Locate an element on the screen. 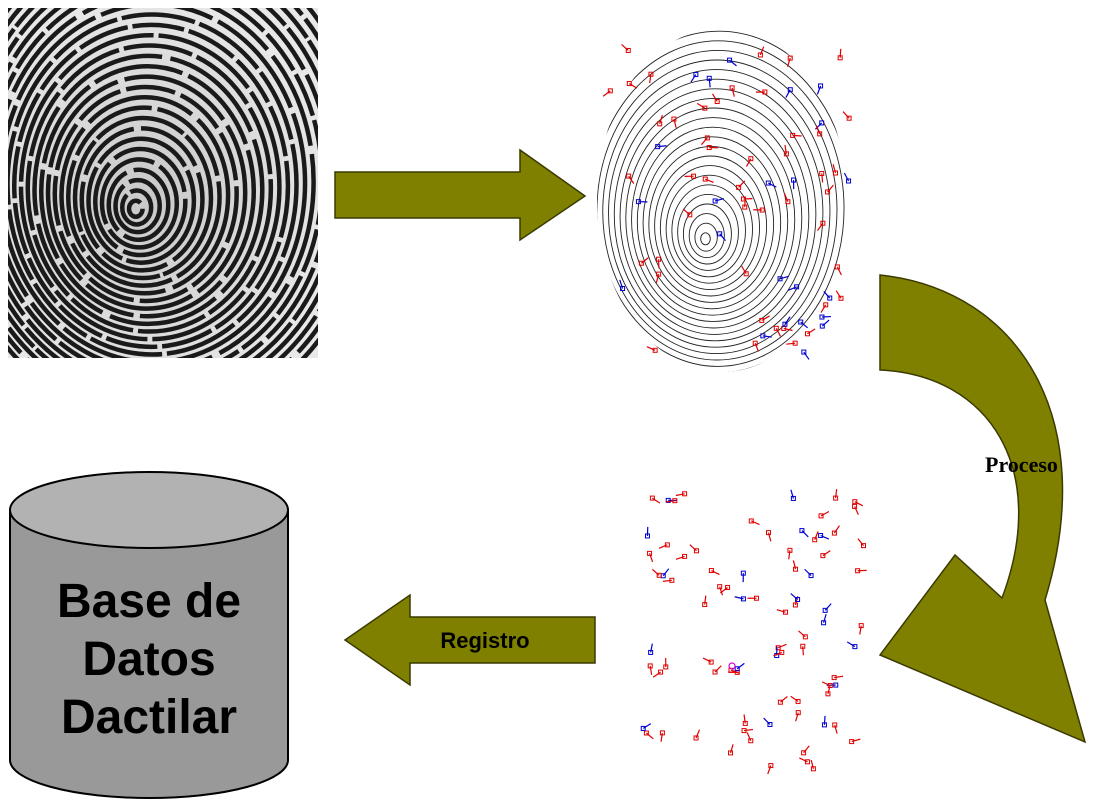  database-label: Datos is located at coordinates (148, 659).